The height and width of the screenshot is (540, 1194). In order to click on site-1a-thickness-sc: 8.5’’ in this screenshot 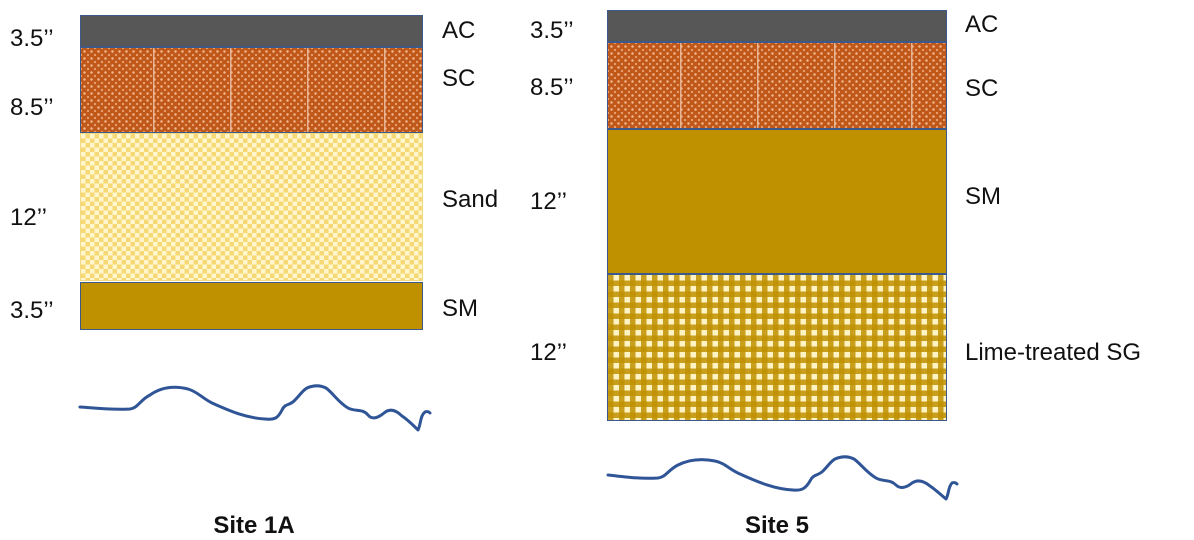, I will do `click(32, 107)`.